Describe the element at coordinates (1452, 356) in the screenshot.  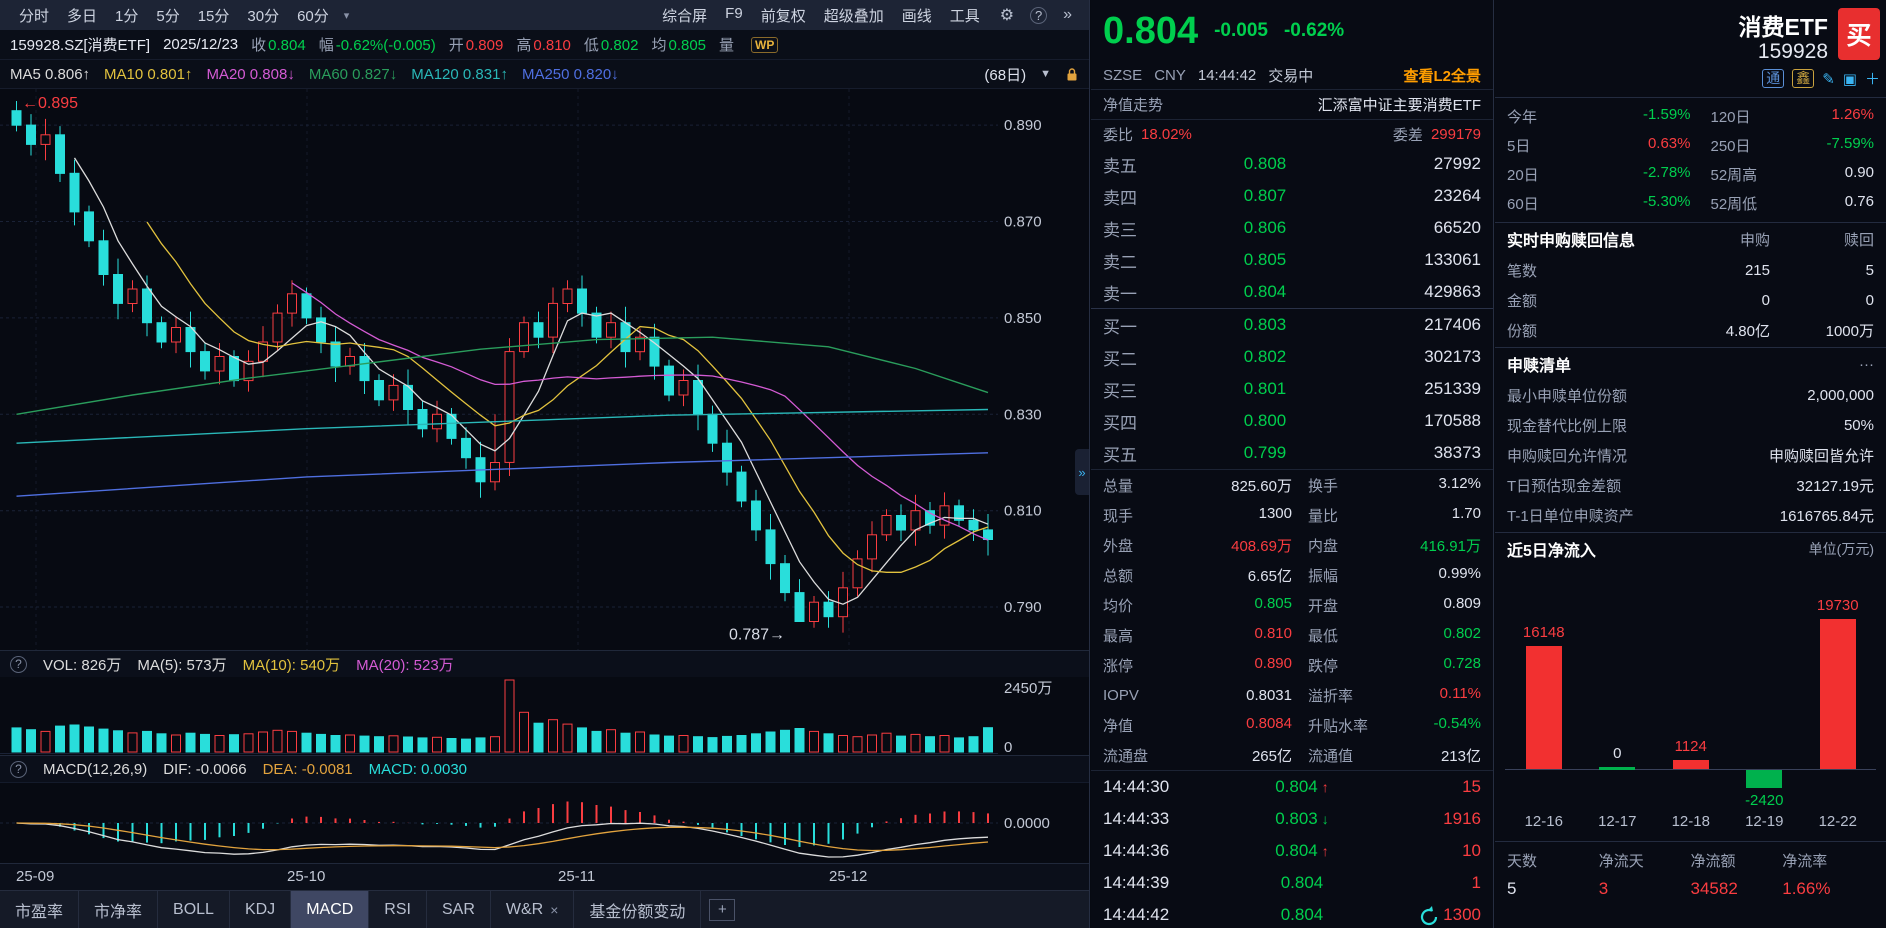
I see `book-volume: 302173` at that location.